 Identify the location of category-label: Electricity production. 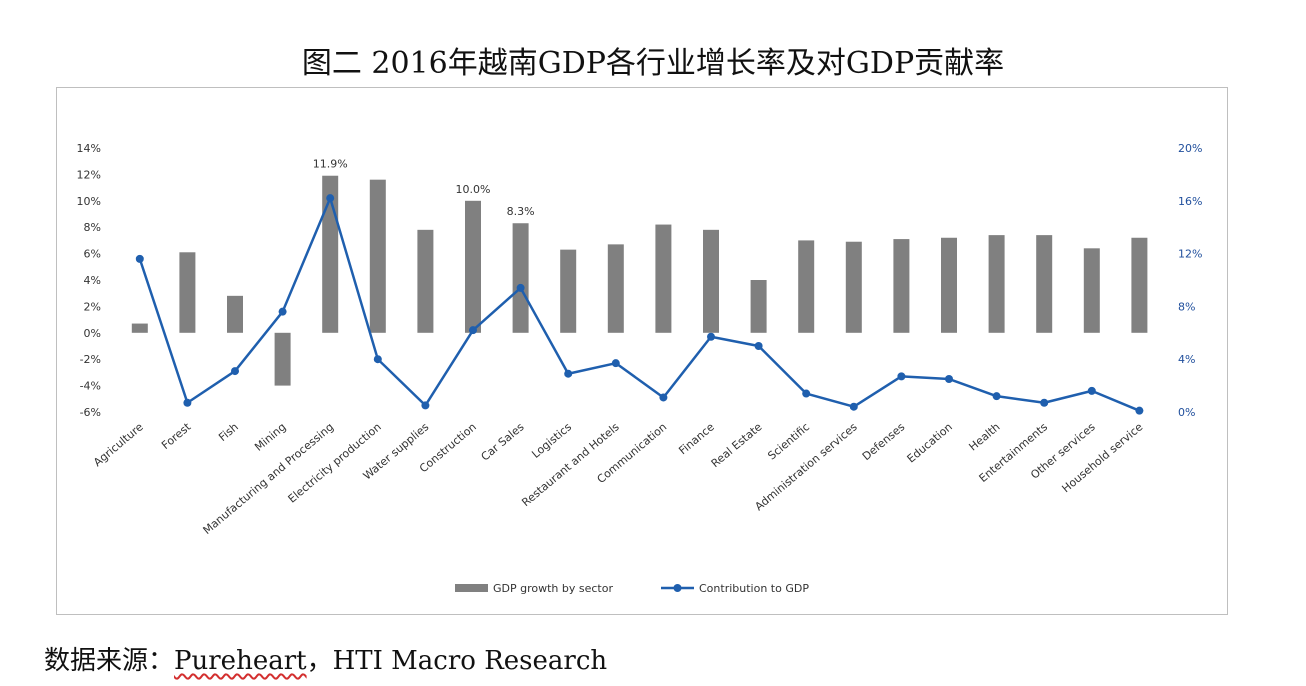
(335, 462).